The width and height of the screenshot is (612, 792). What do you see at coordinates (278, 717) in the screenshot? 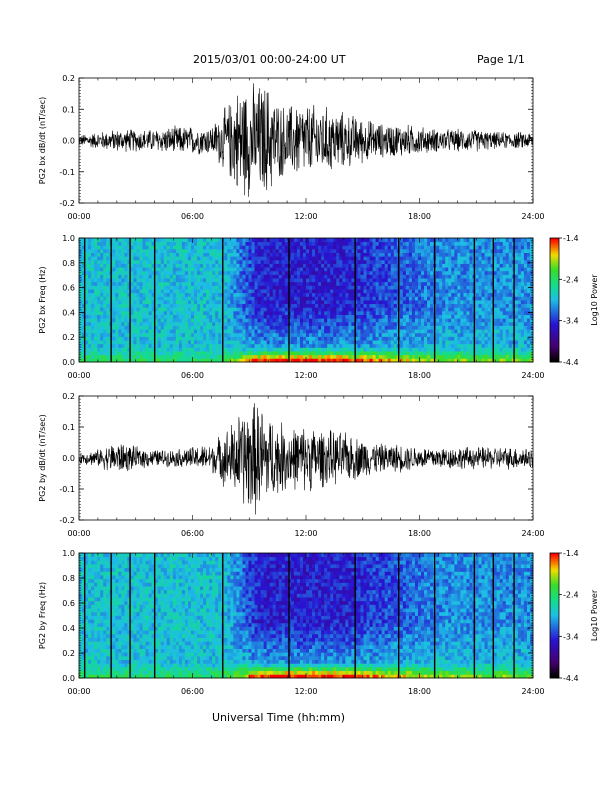
I see `x-axis-label: Universal Time (hh:mm)` at bounding box center [278, 717].